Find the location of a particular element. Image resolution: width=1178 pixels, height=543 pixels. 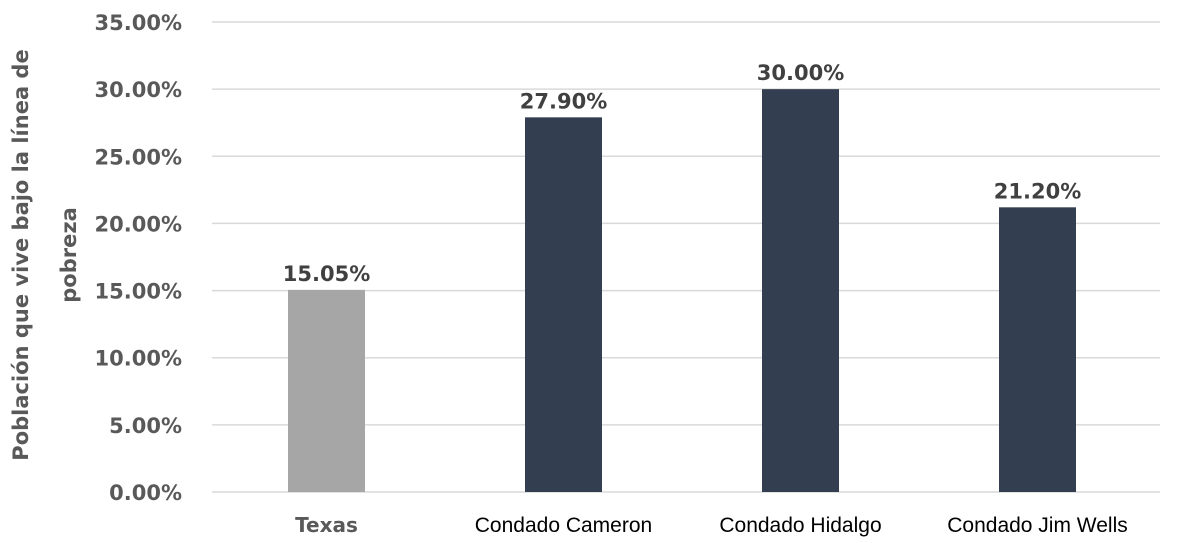

category-label: Condado Hidalgo is located at coordinates (800, 525).